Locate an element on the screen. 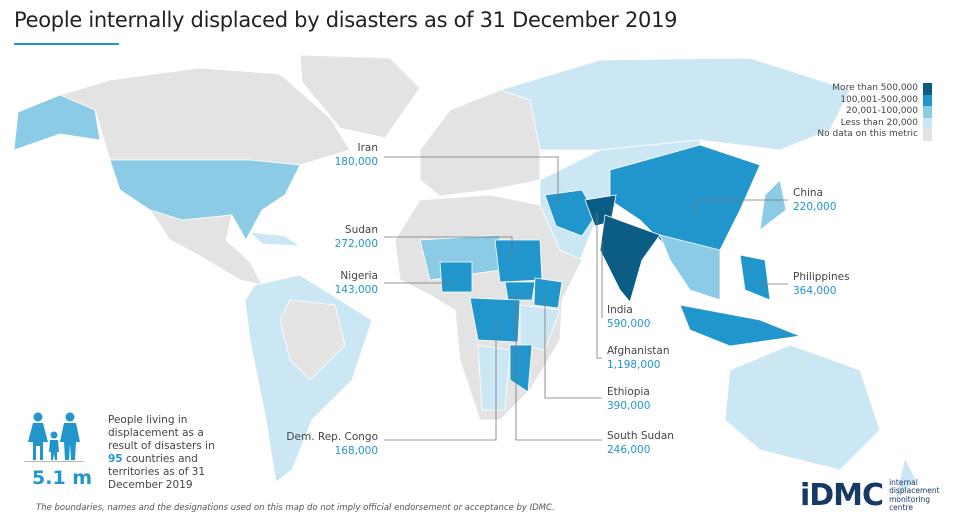  legend-item: 100,001-500,000 is located at coordinates (874, 100).